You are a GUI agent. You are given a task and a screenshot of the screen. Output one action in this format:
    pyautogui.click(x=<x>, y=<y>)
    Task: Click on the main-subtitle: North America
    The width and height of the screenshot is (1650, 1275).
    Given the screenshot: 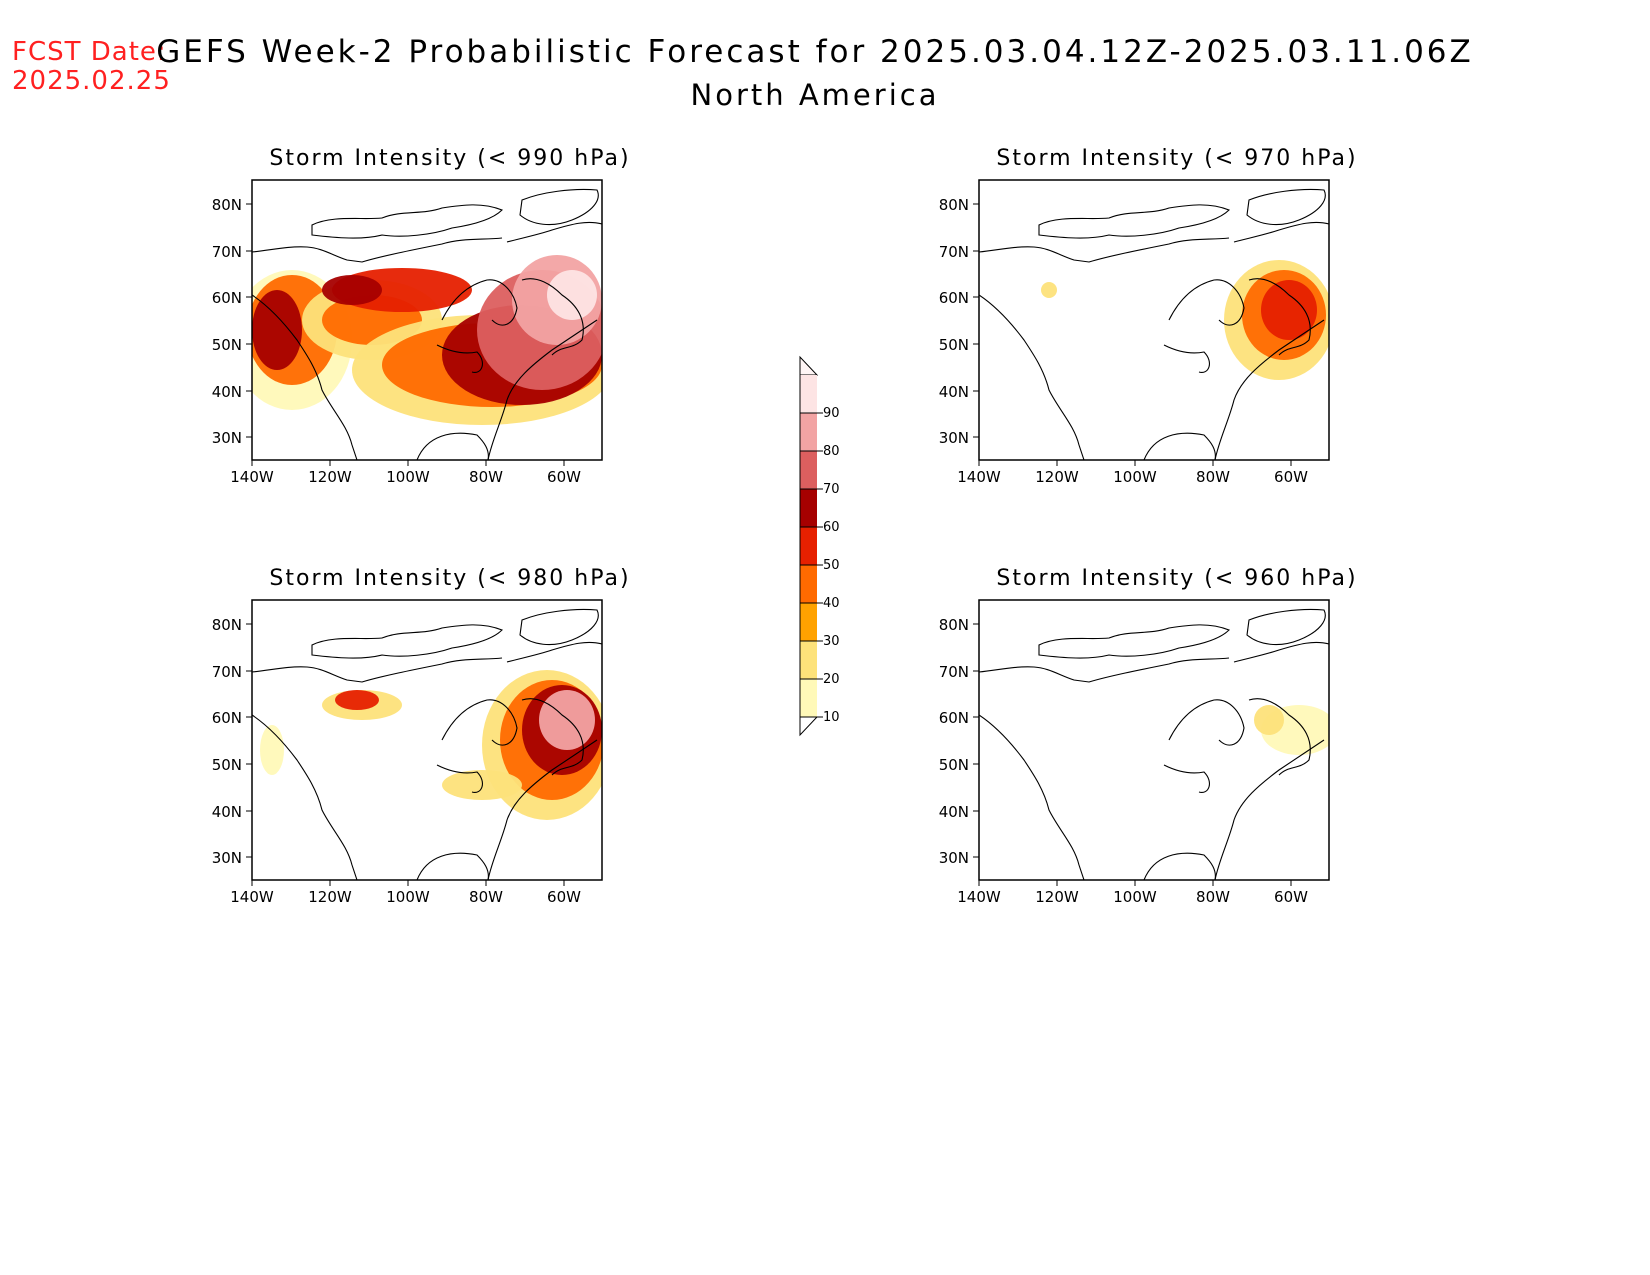 What is the action you would take?
    pyautogui.click(x=815, y=95)
    